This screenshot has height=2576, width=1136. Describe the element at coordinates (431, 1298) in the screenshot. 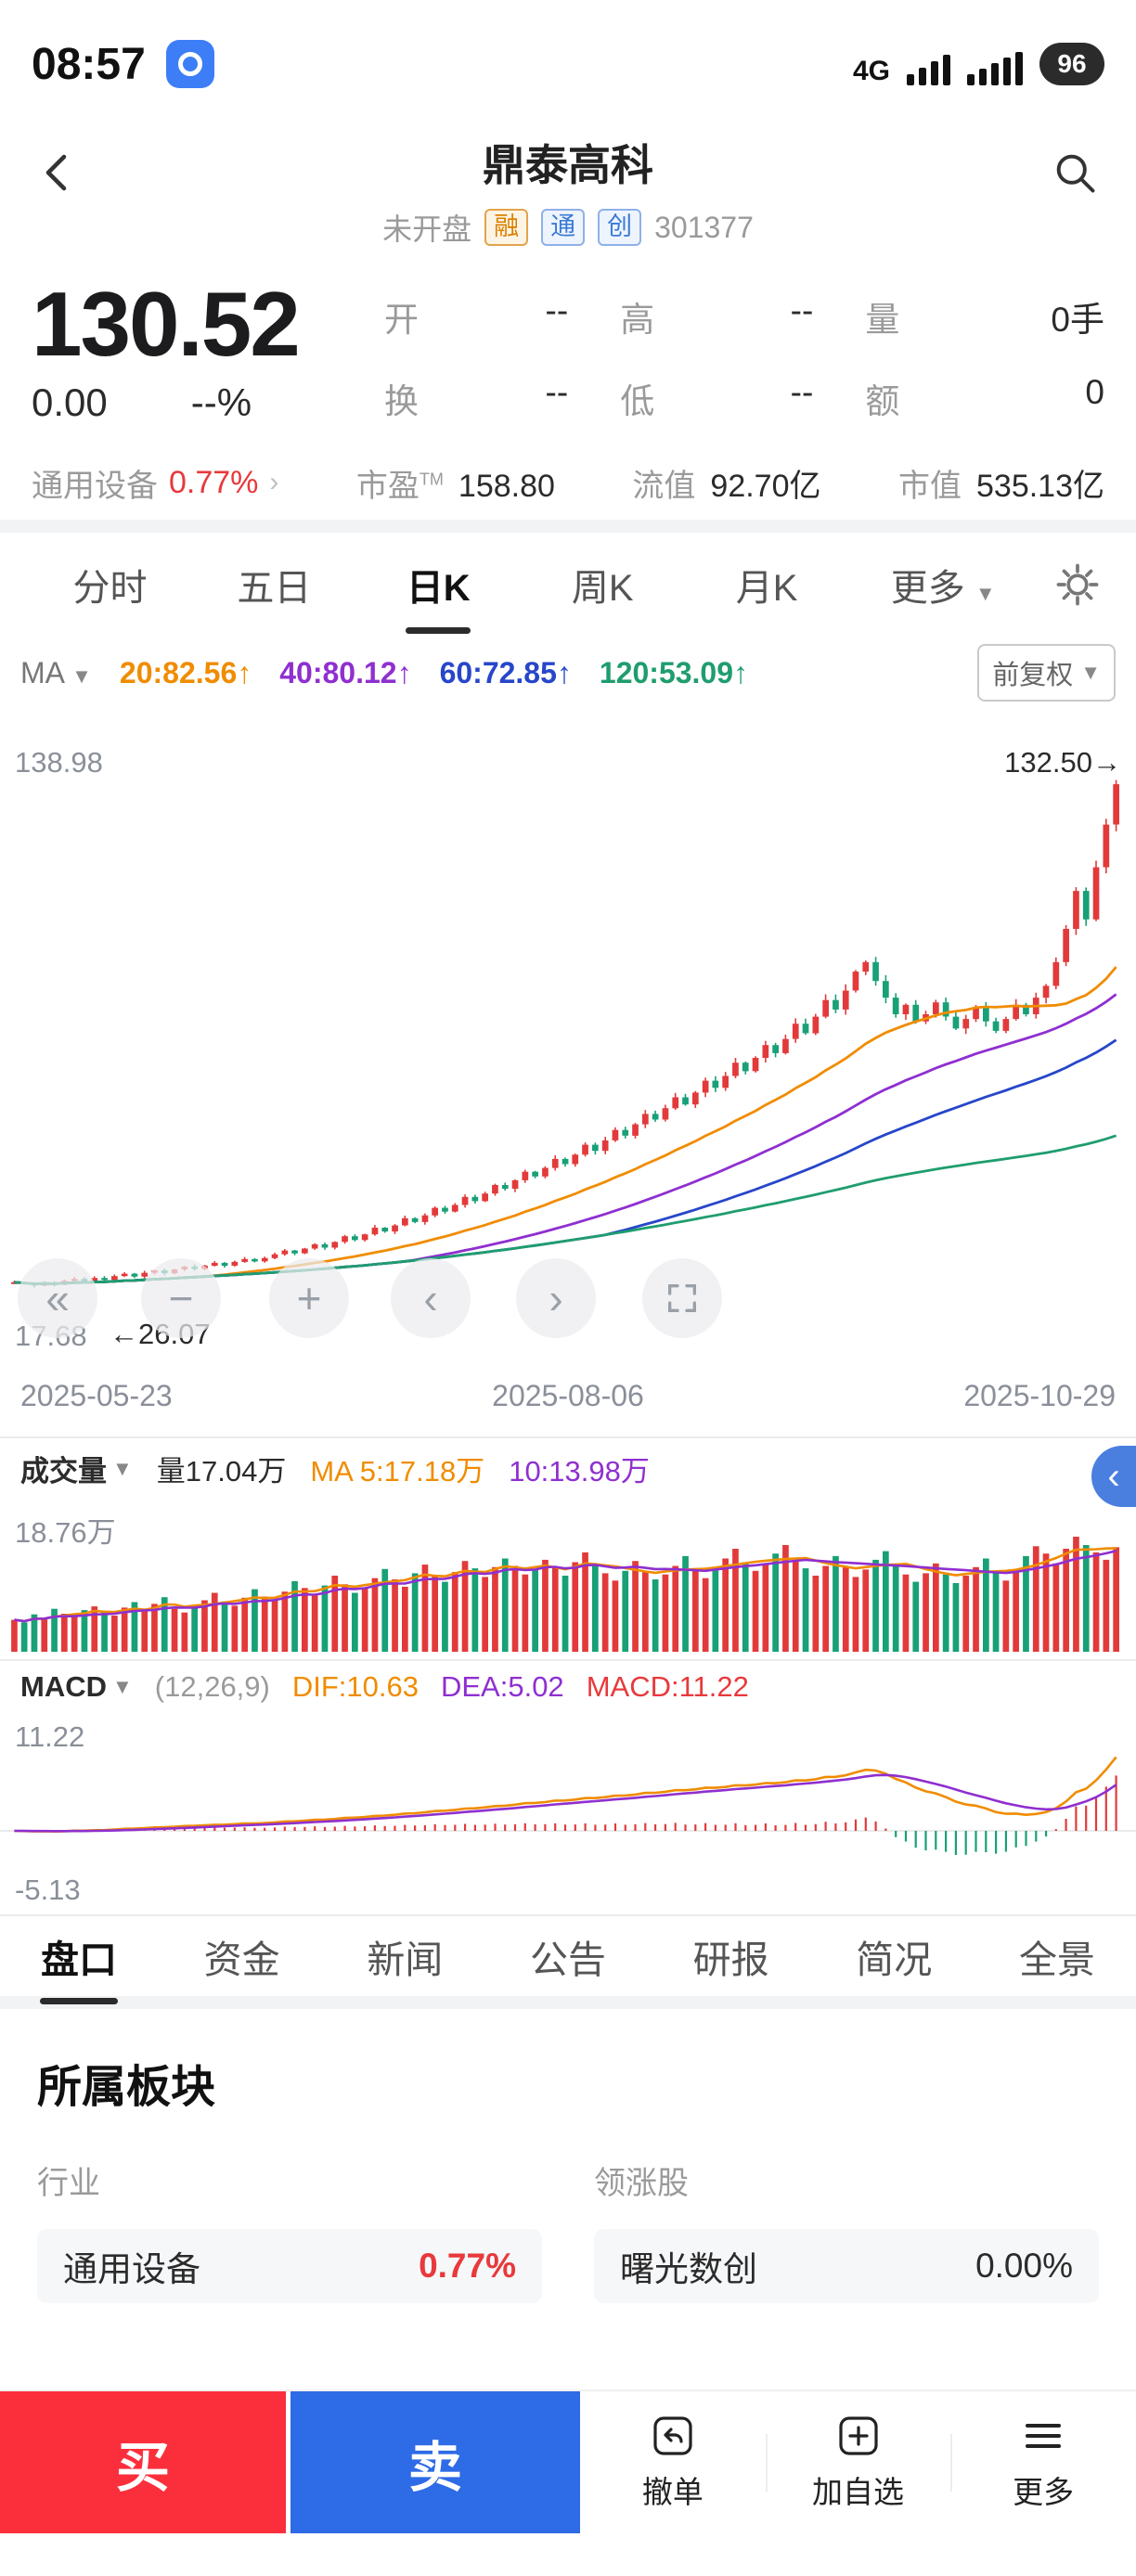

I see `prev-button: ‹` at that location.